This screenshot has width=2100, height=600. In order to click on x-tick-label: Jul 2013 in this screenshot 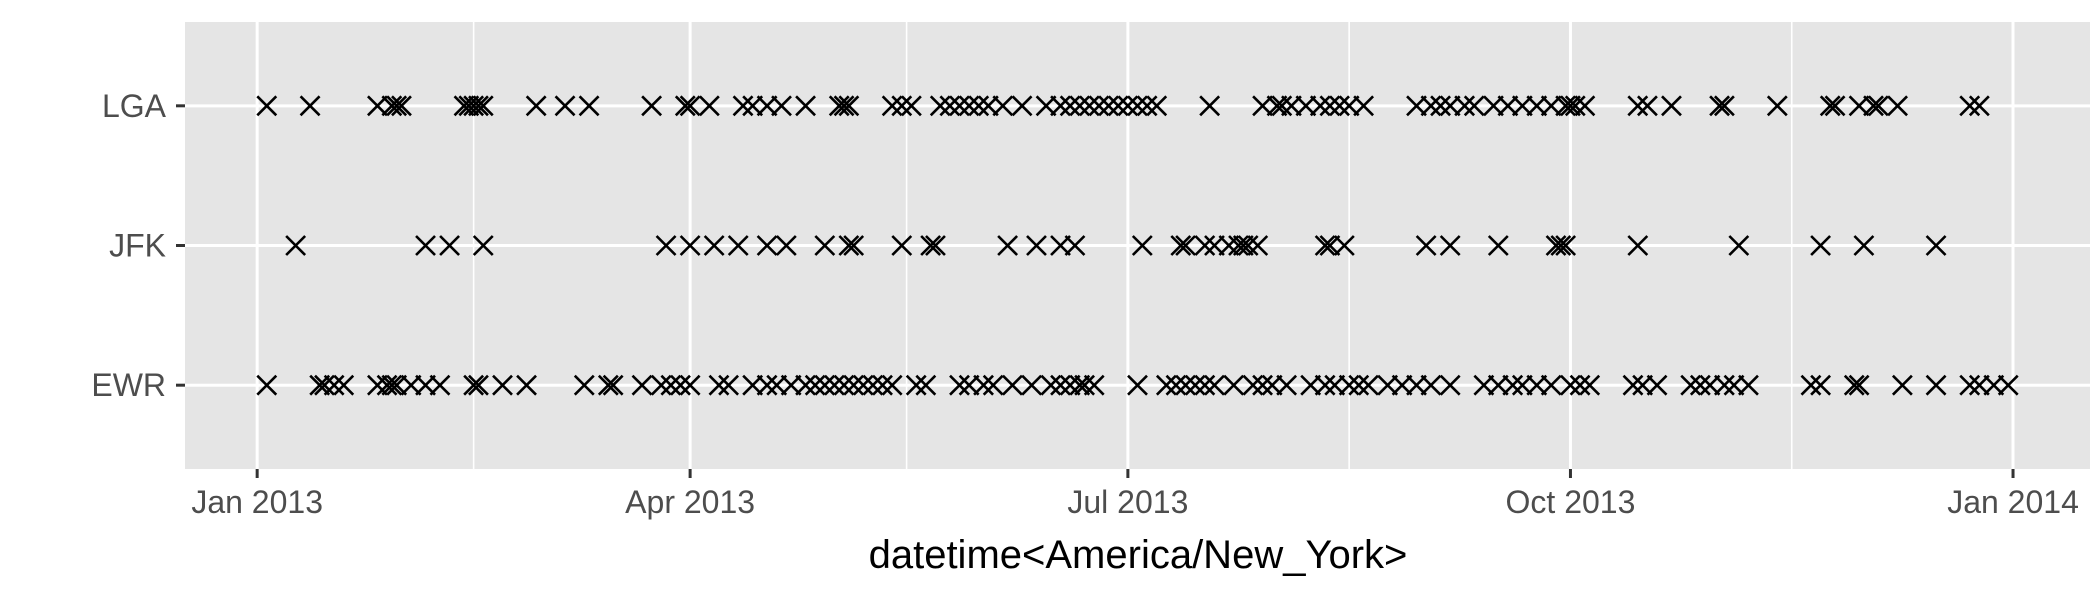, I will do `click(1127, 502)`.